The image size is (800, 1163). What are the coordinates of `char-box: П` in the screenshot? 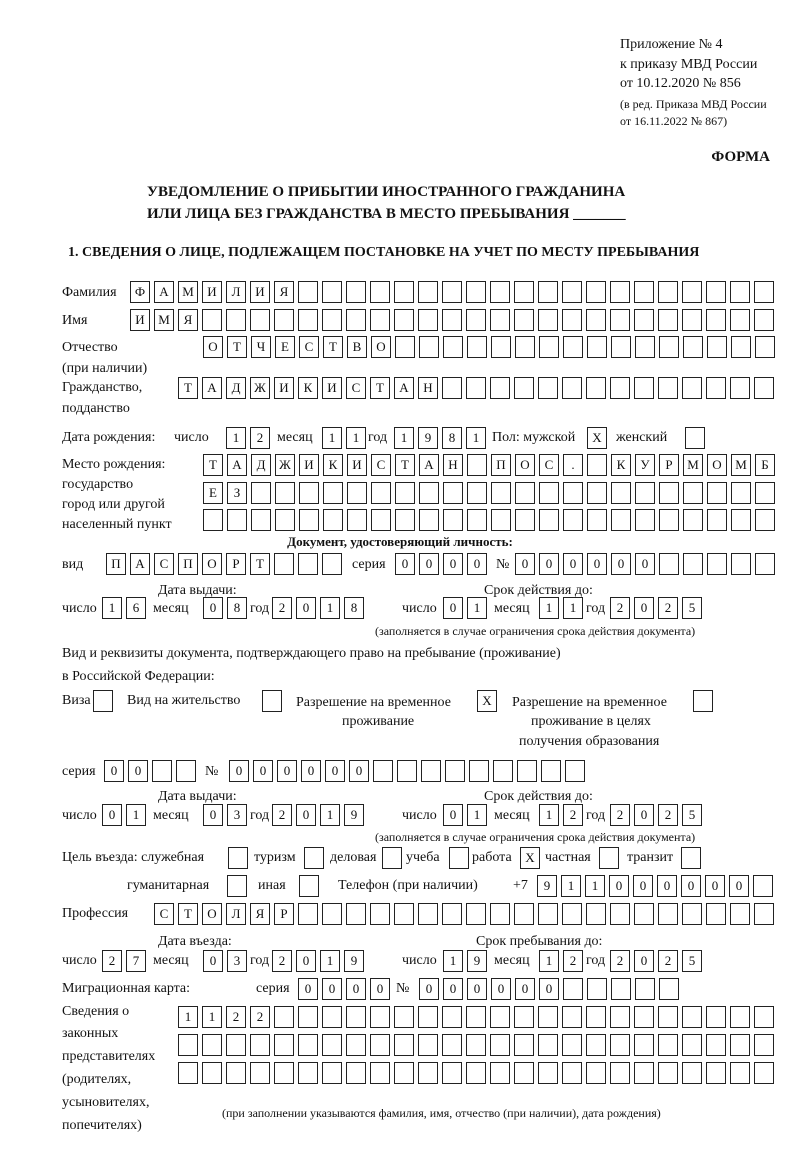 It's located at (501, 465).